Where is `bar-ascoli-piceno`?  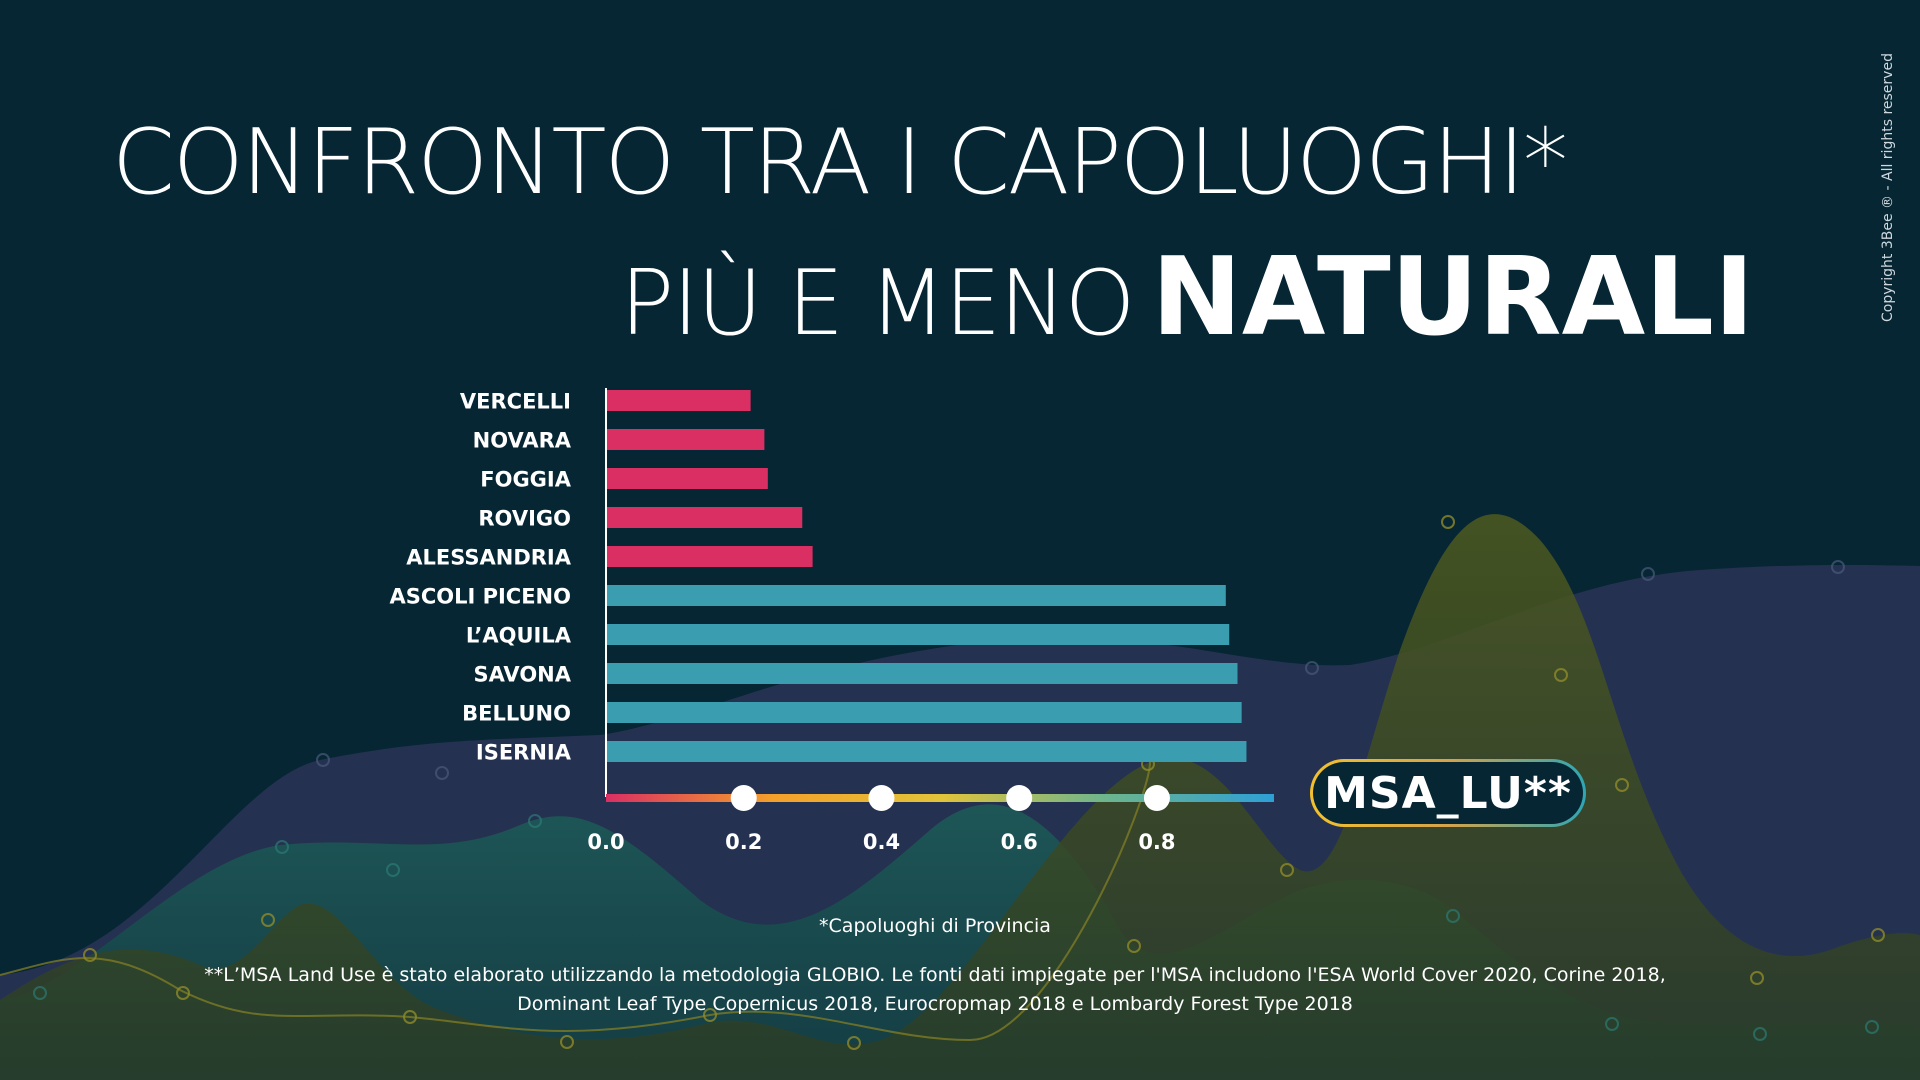
bar-ascoli-piceno is located at coordinates (916, 595).